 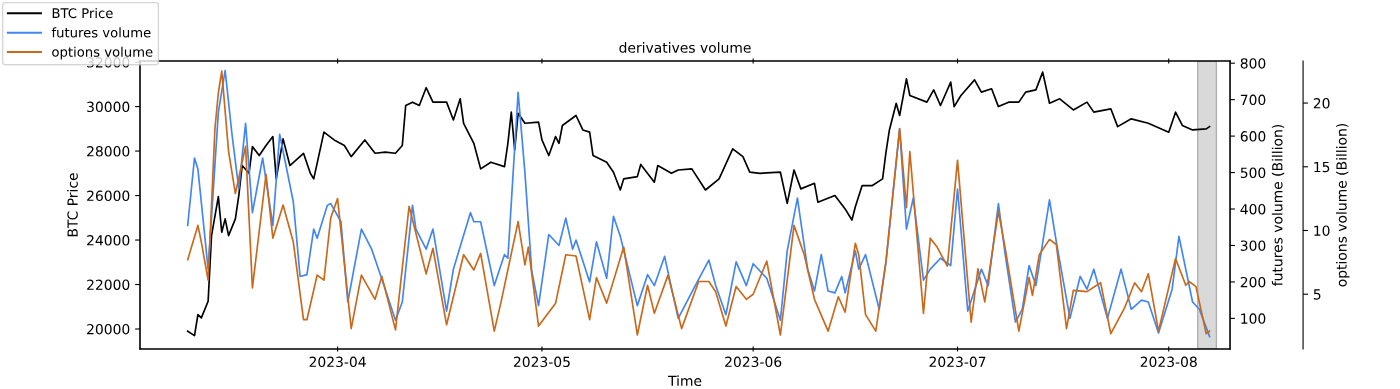 What do you see at coordinates (108, 151) in the screenshot?
I see `y-tick-label: 28000` at bounding box center [108, 151].